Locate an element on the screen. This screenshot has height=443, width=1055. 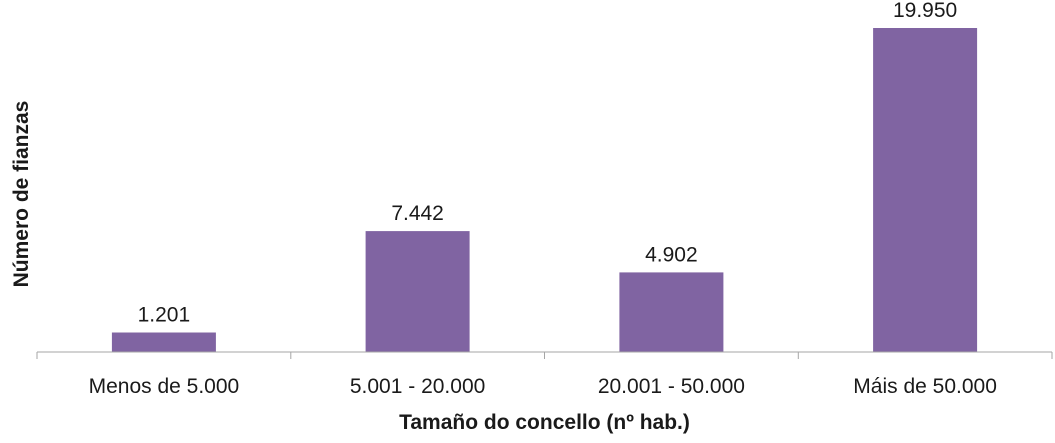
data-label-0: 1.201 is located at coordinates (164, 315).